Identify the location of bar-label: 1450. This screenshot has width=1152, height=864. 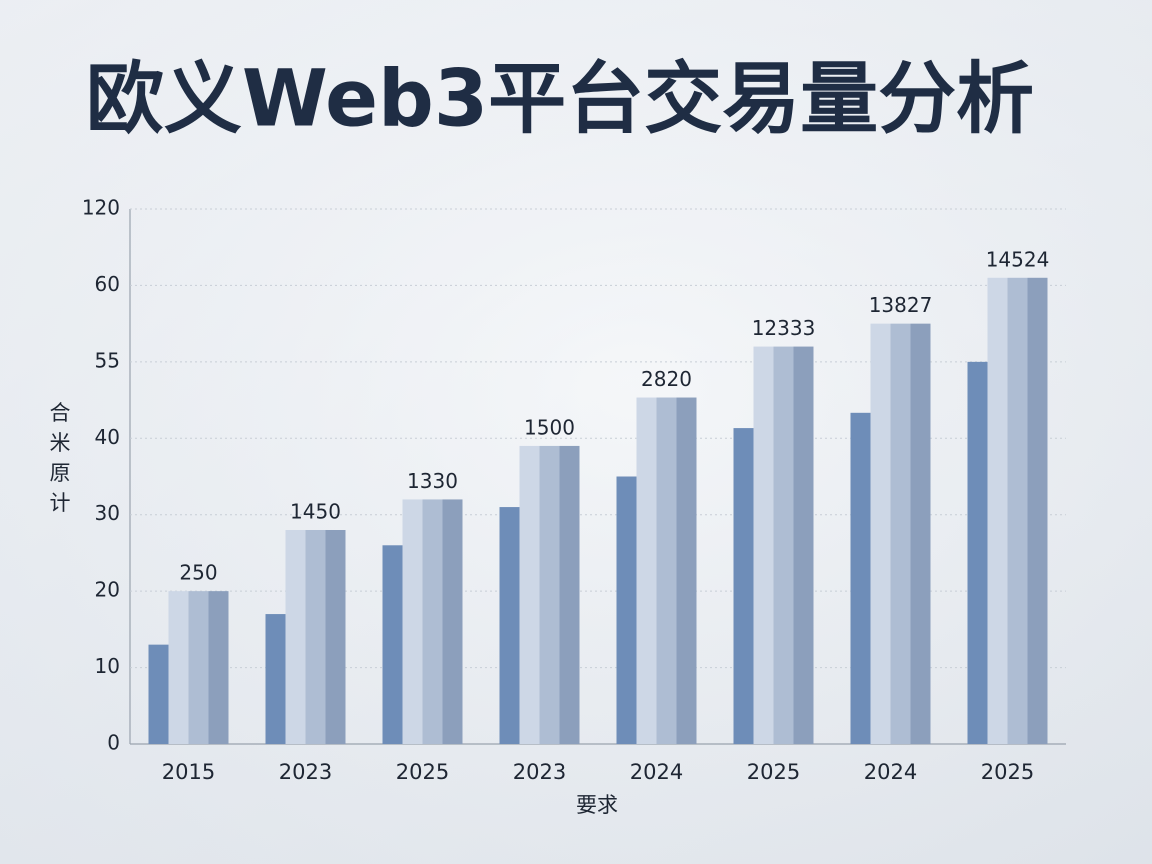
(315, 512).